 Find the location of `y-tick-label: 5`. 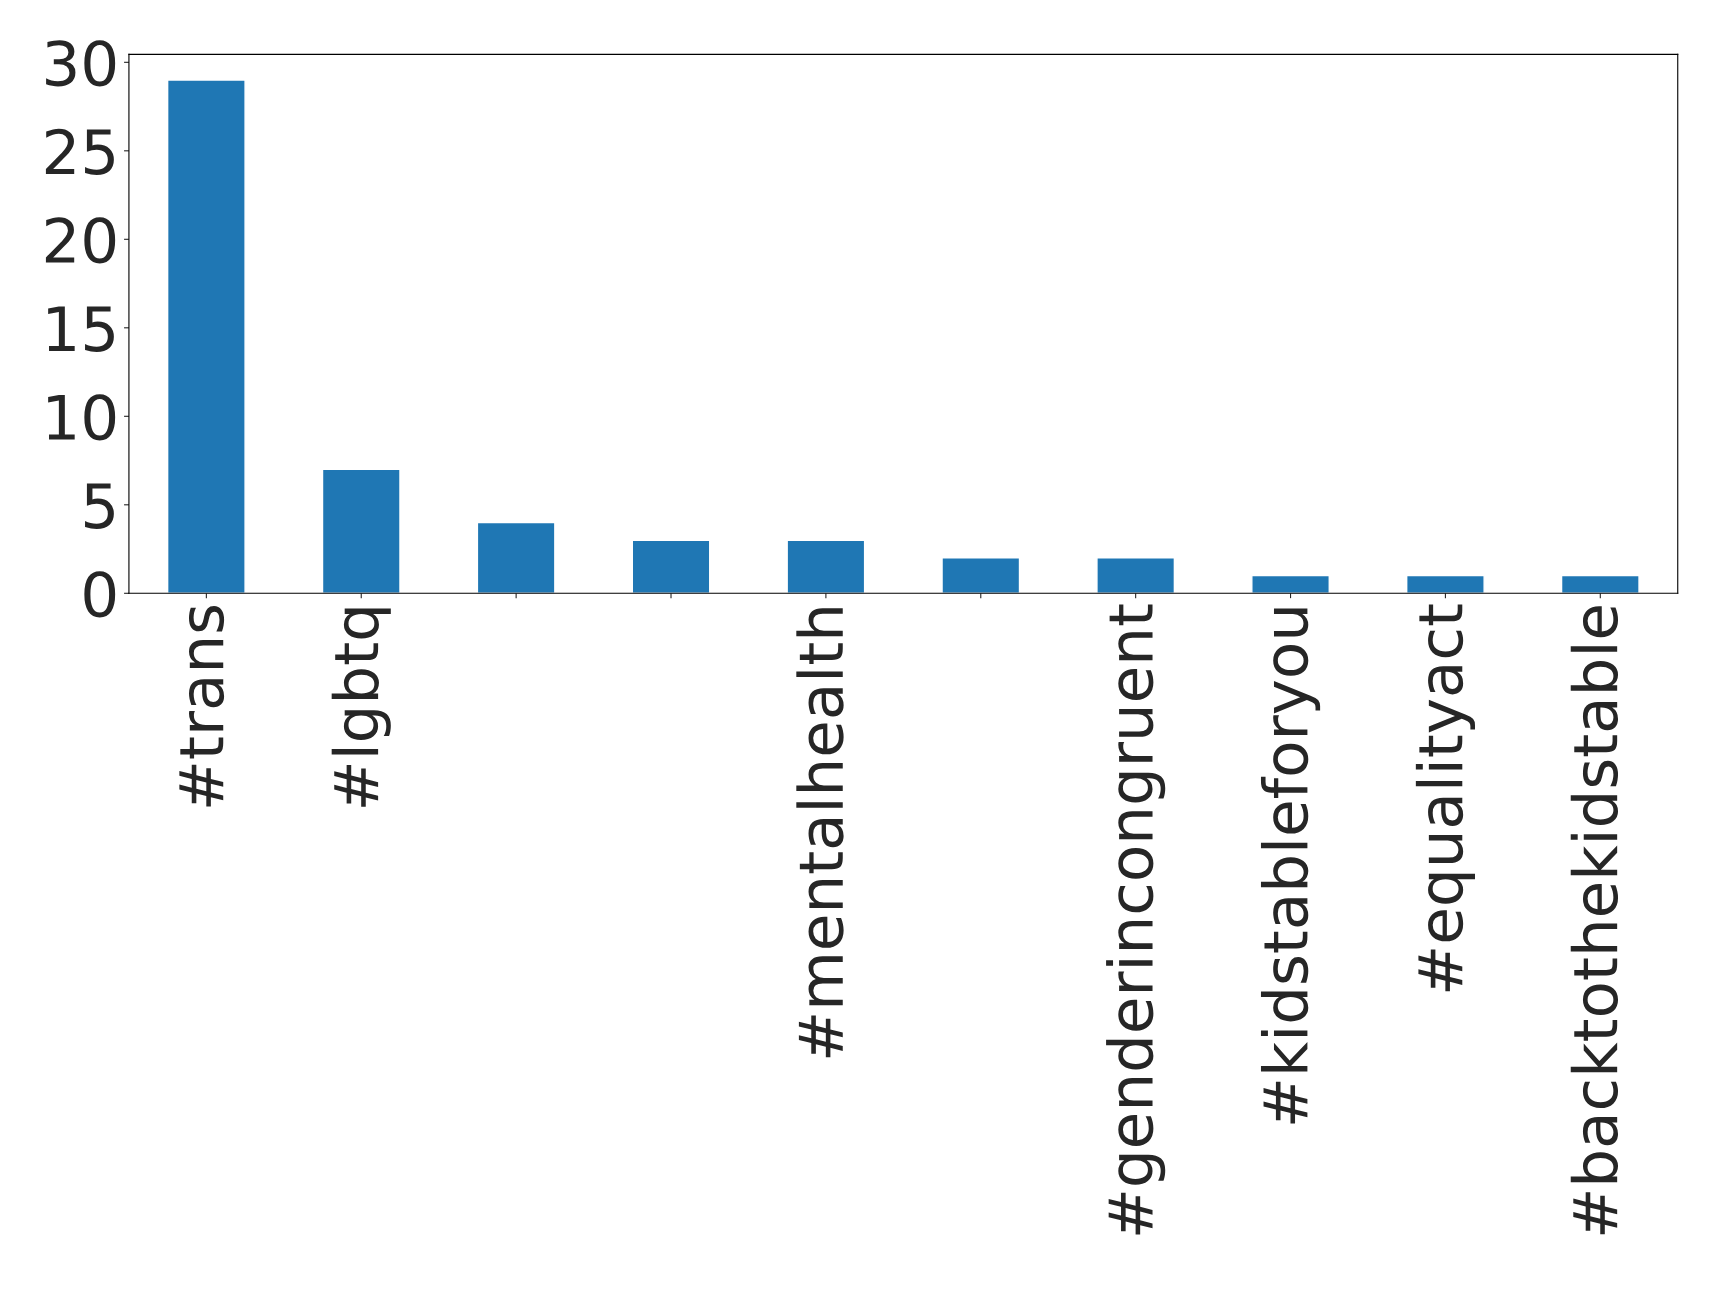

y-tick-label: 5 is located at coordinates (99, 506).